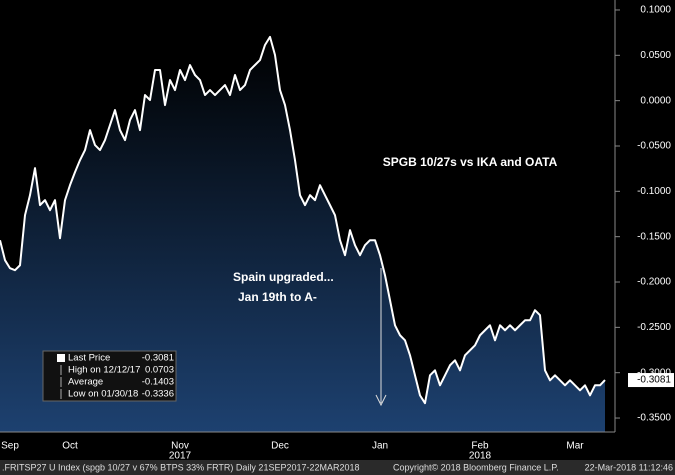 The height and width of the screenshot is (475, 675). What do you see at coordinates (470, 162) in the screenshot?
I see `annotation: SPGB 10/27s vs IKA and OATA` at bounding box center [470, 162].